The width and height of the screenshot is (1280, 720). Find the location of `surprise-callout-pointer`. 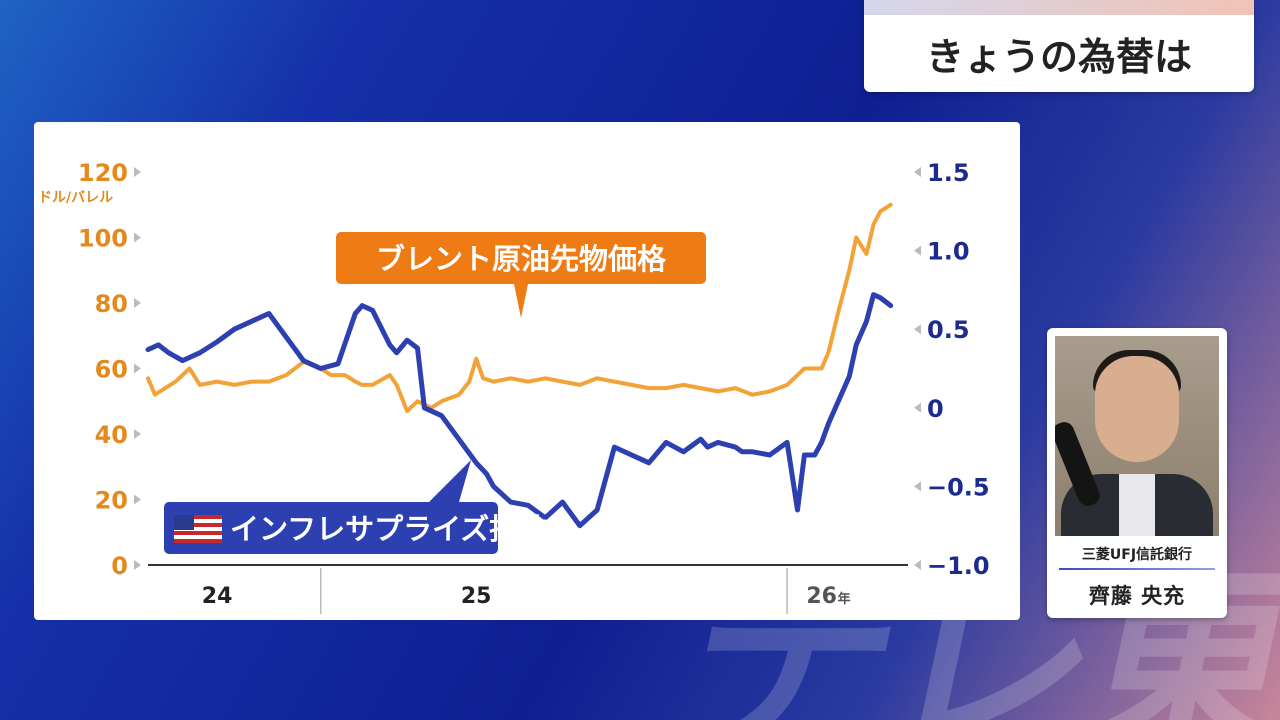

surprise-callout-pointer is located at coordinates (450, 481).